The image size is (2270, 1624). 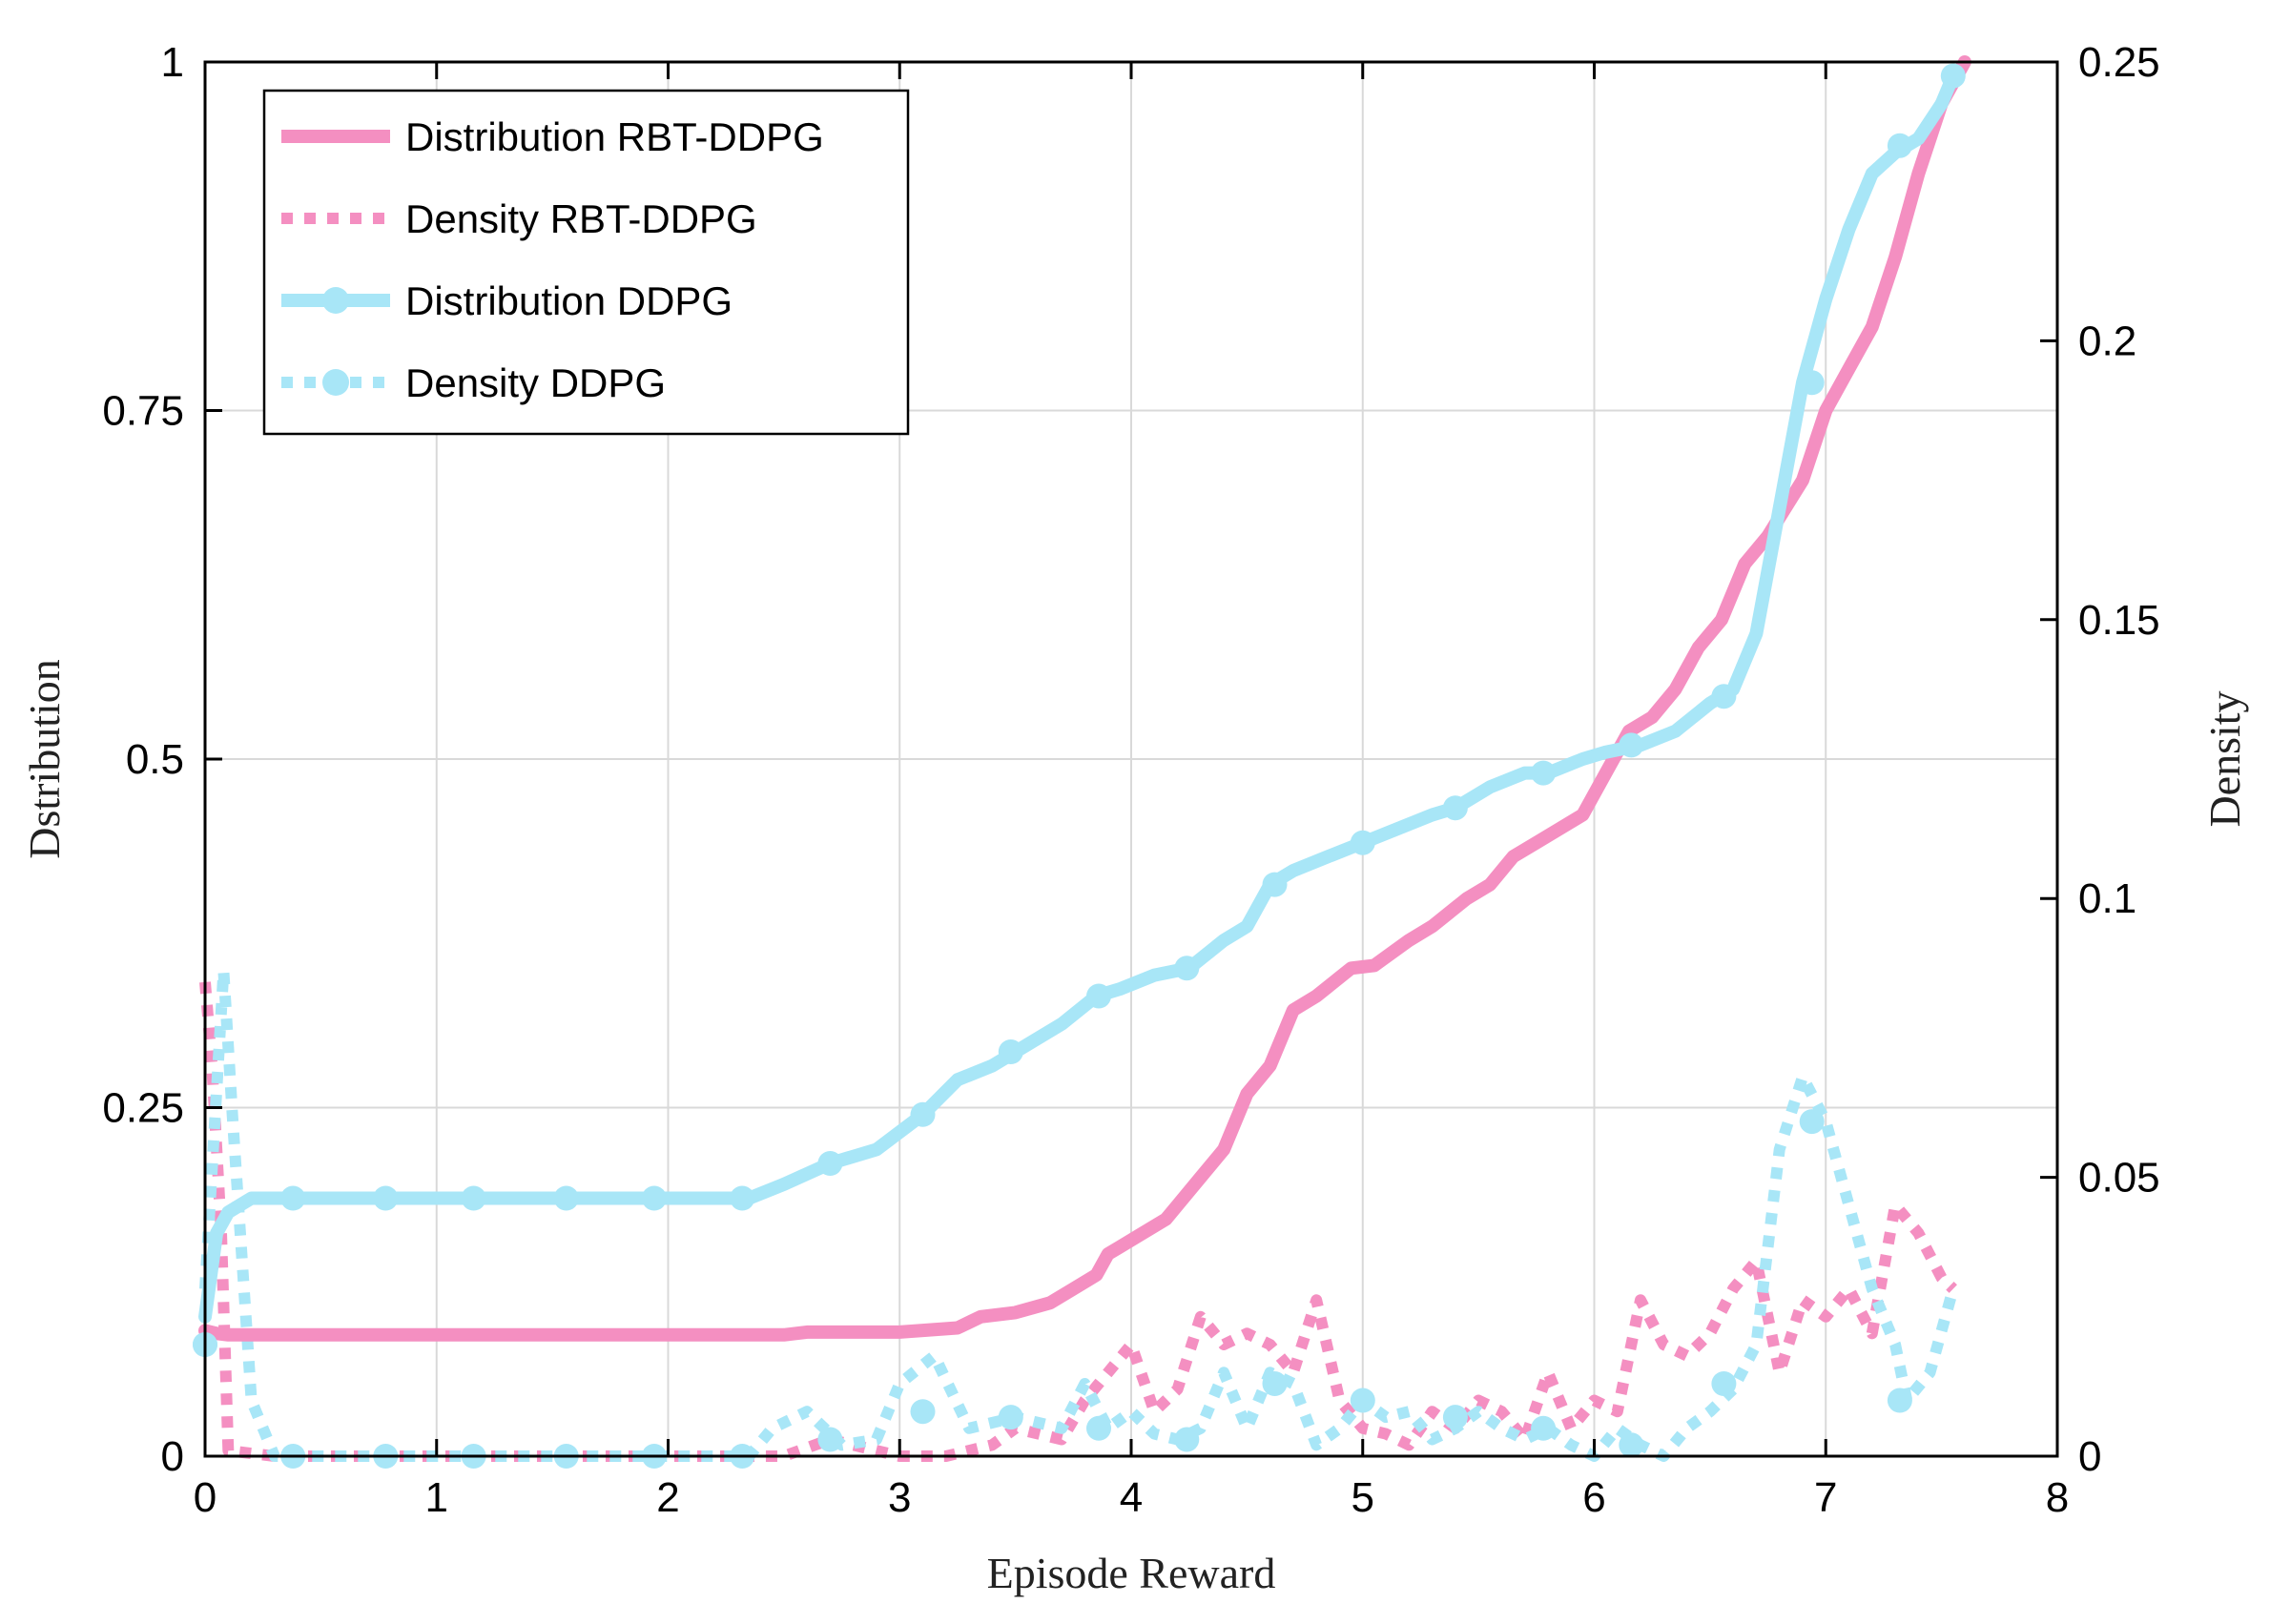 What do you see at coordinates (172, 1456) in the screenshot?
I see `y-left-tick-label: 0` at bounding box center [172, 1456].